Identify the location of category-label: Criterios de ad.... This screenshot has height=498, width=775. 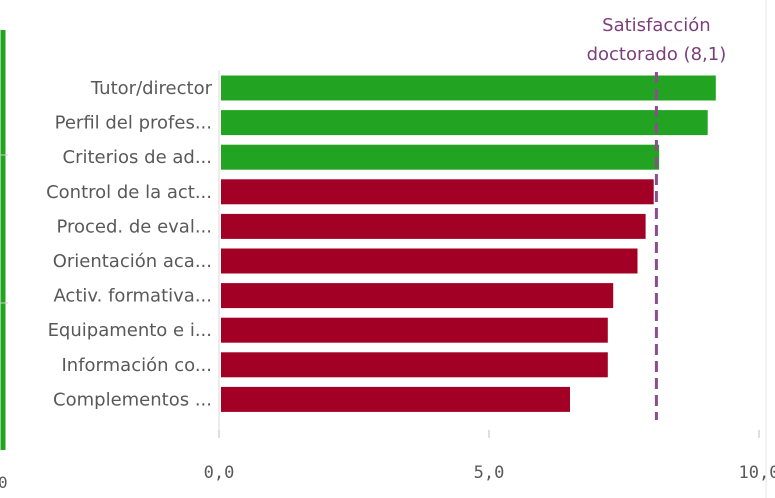
(137, 157).